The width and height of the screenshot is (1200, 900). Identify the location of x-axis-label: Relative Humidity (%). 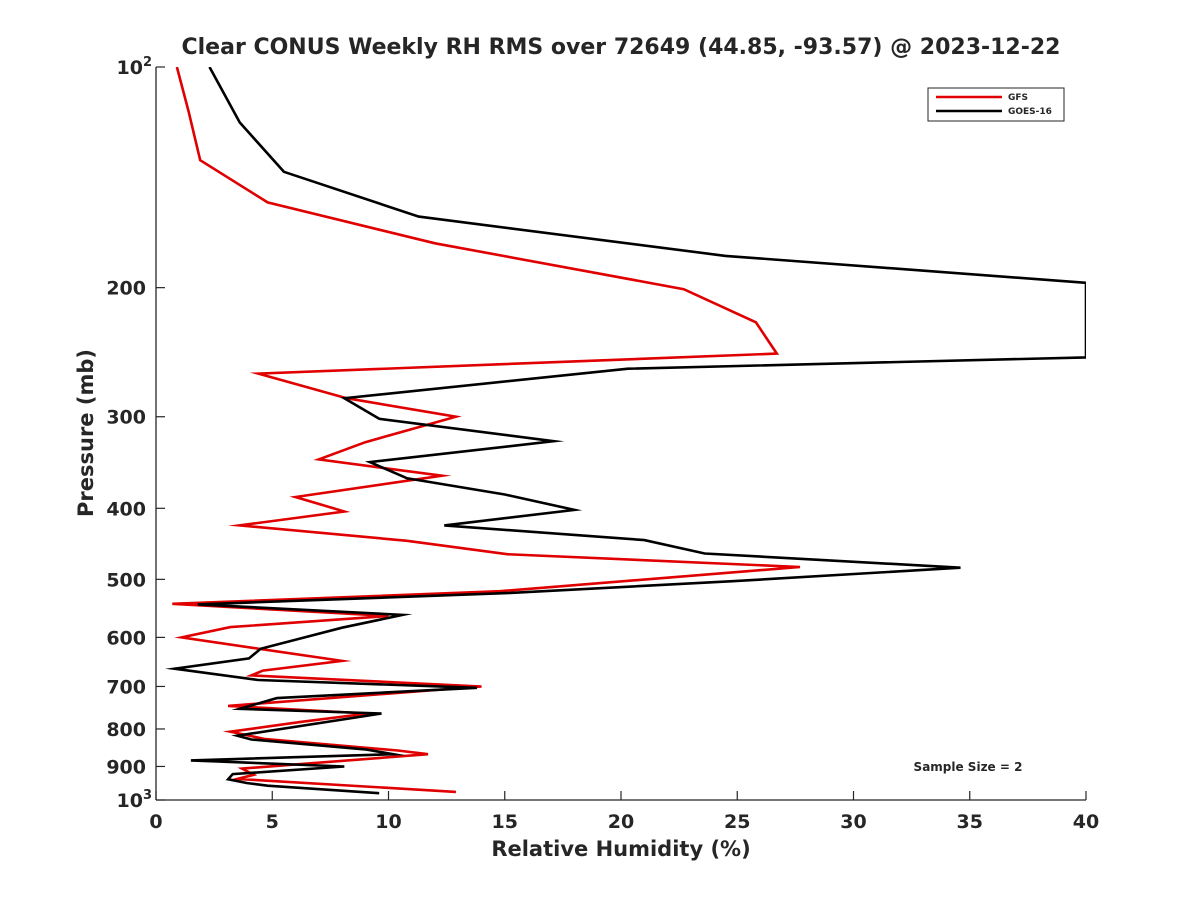
(620, 849).